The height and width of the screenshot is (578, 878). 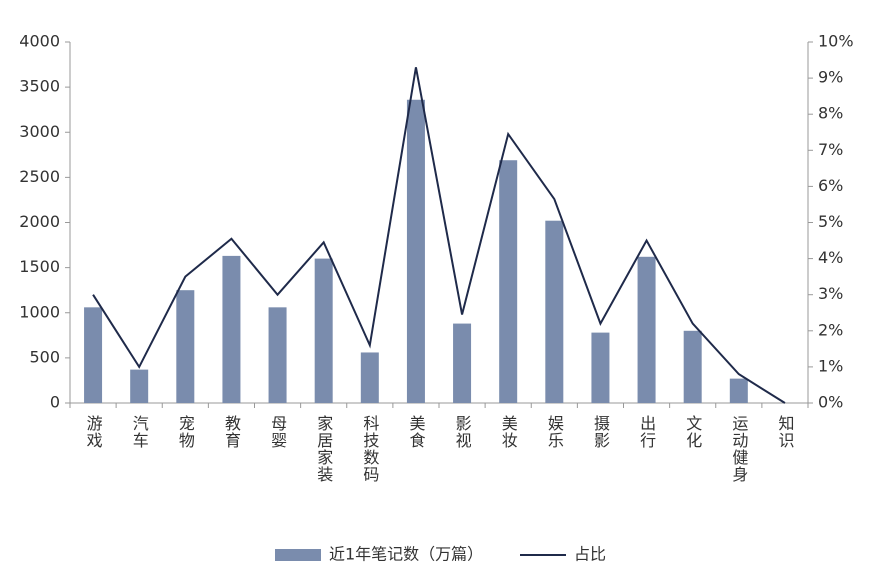 I want to click on y2-tick-label: 10%, so click(x=836, y=41).